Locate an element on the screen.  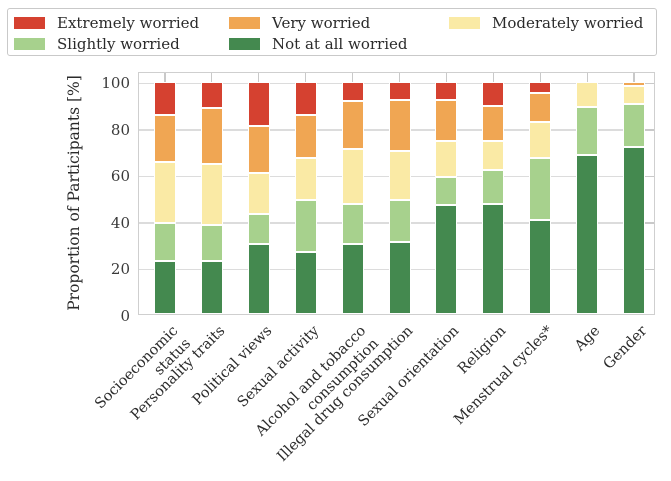
bar-political-views is located at coordinates (258, 197).